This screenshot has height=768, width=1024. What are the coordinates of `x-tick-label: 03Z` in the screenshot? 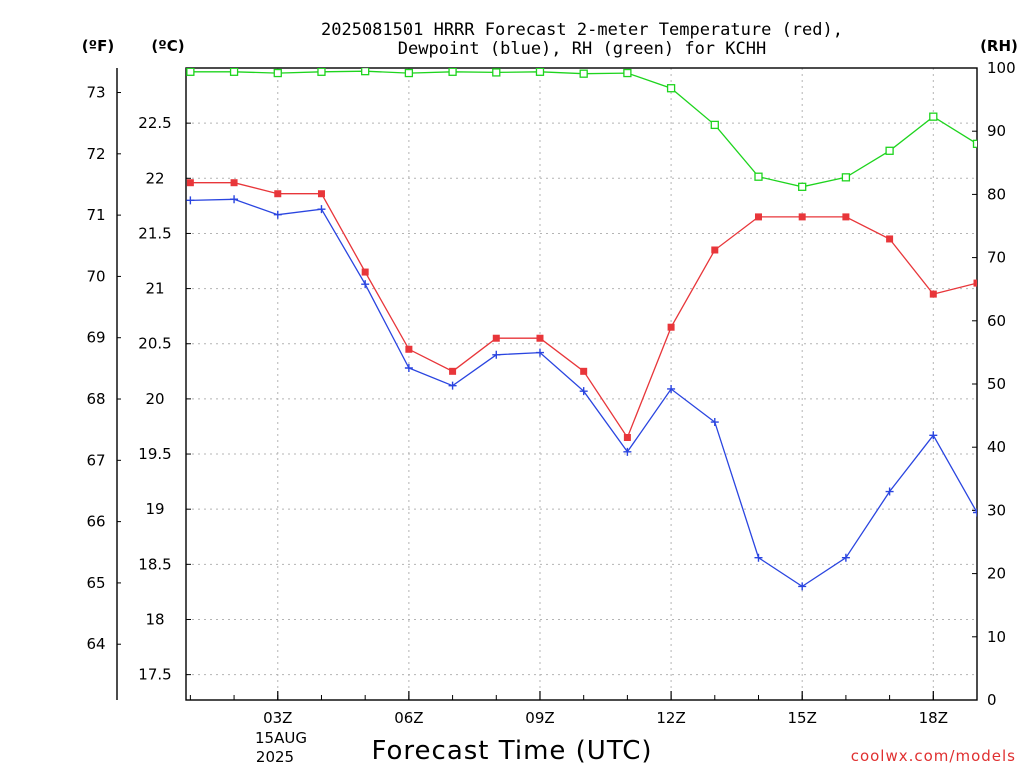 It's located at (277, 718).